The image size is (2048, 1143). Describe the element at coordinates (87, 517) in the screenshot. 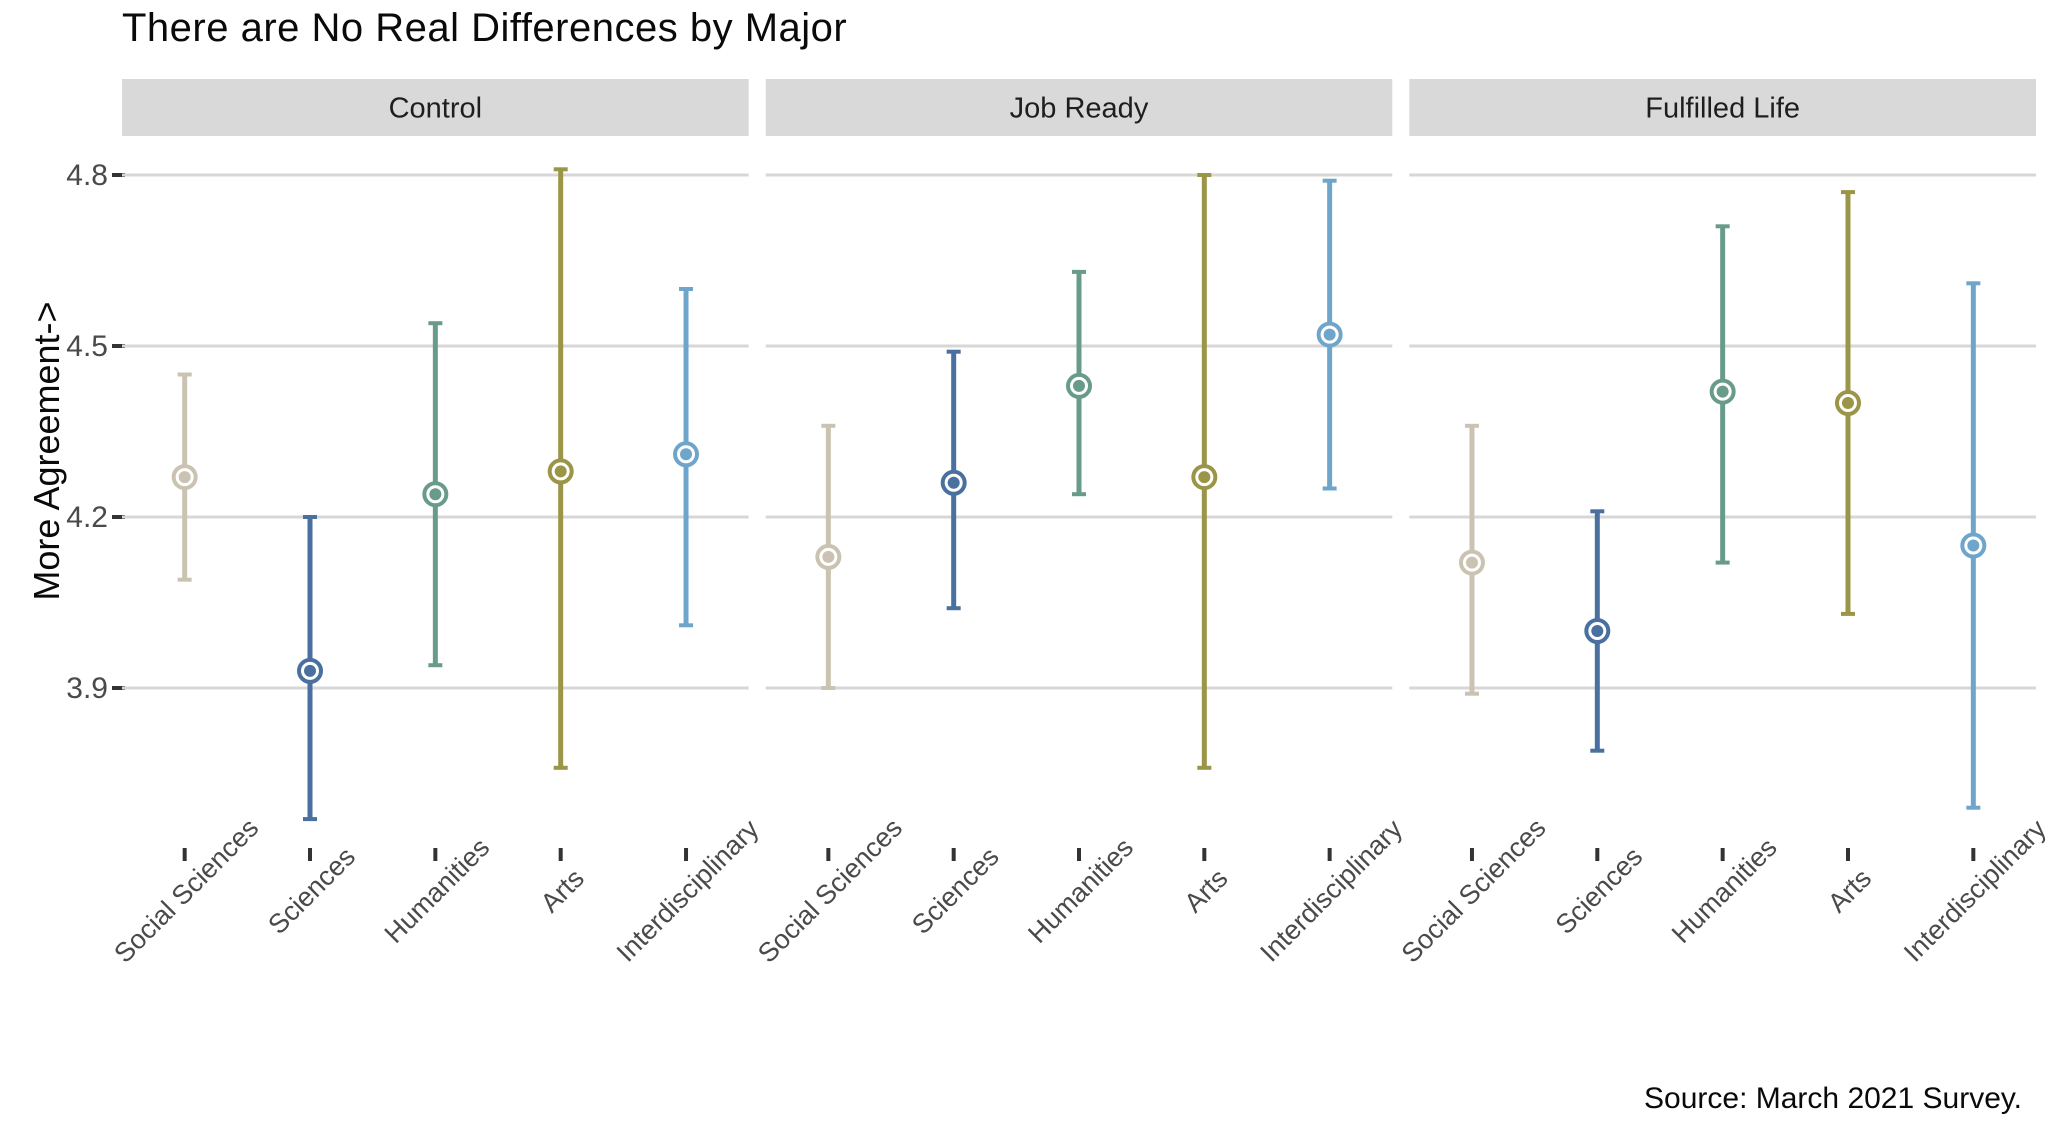

I see `y-tick-label: 4.2` at that location.